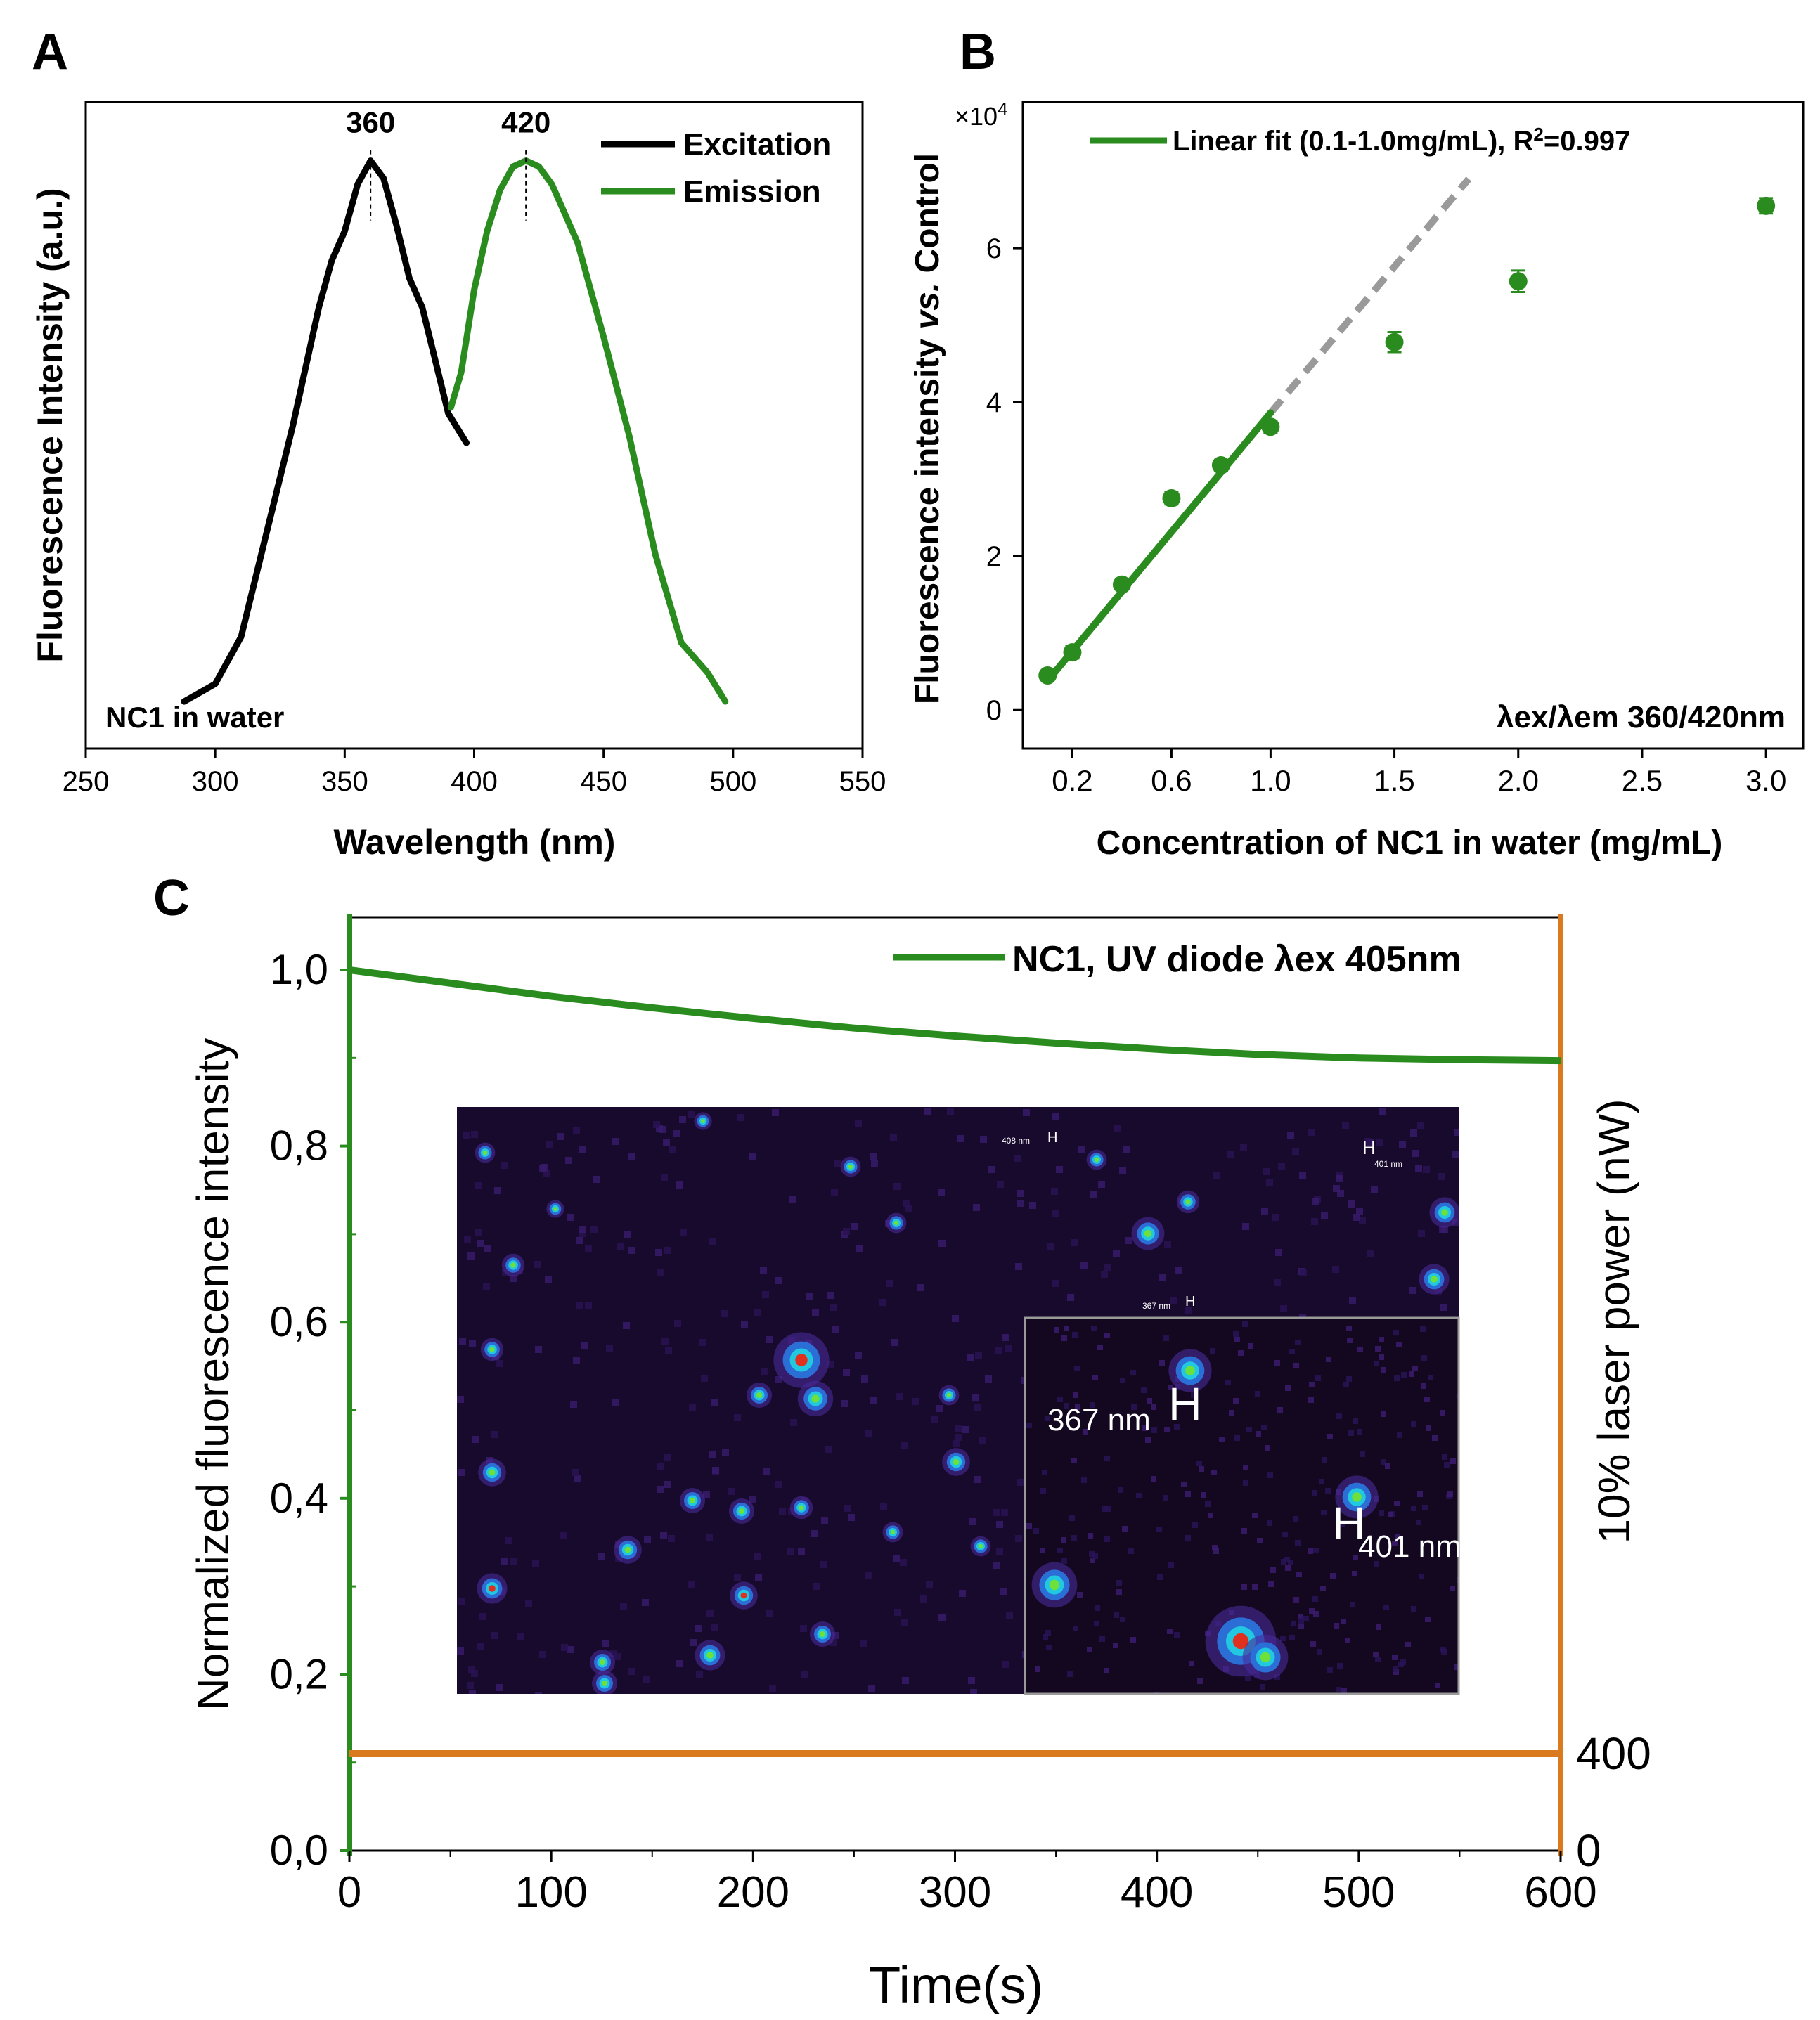 The image size is (1820, 2020). What do you see at coordinates (1072, 780) in the screenshot?
I see `x-tick-label-b: 0.2` at bounding box center [1072, 780].